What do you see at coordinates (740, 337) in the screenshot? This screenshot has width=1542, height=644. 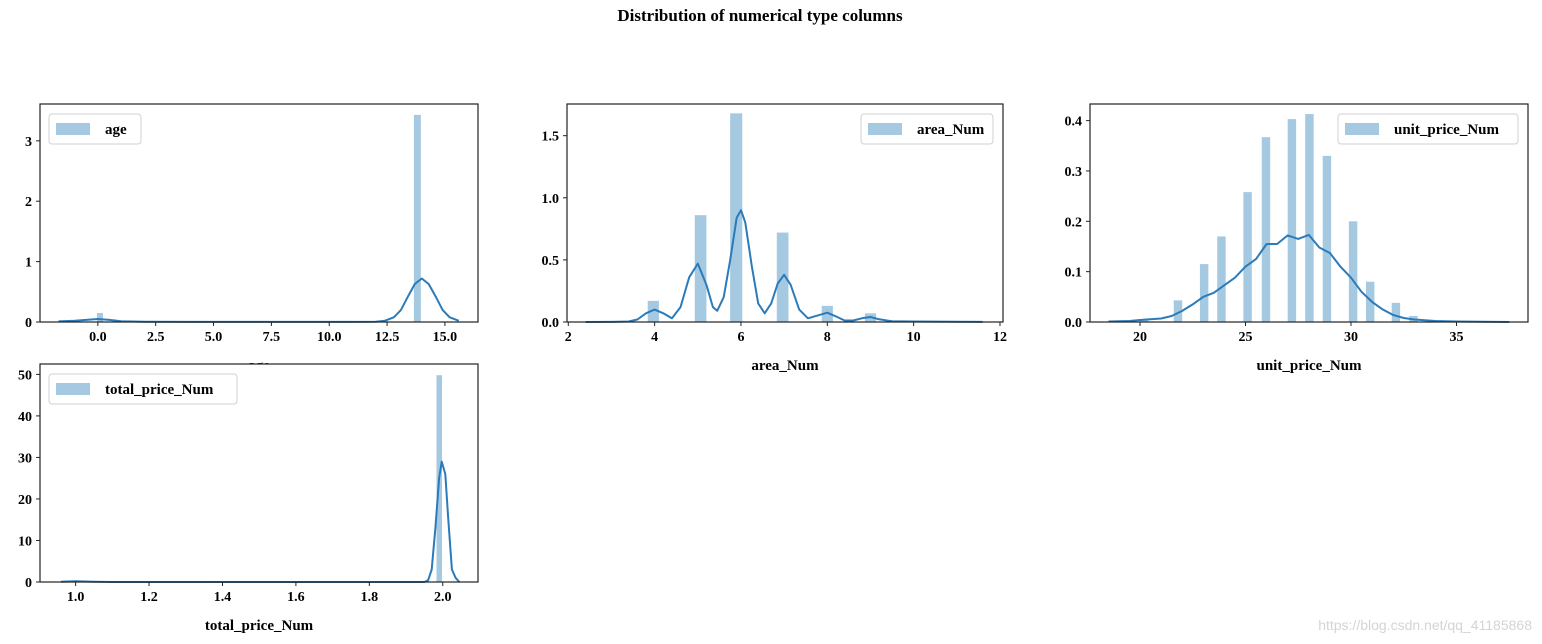 I see `x-tick-label: 6` at bounding box center [740, 337].